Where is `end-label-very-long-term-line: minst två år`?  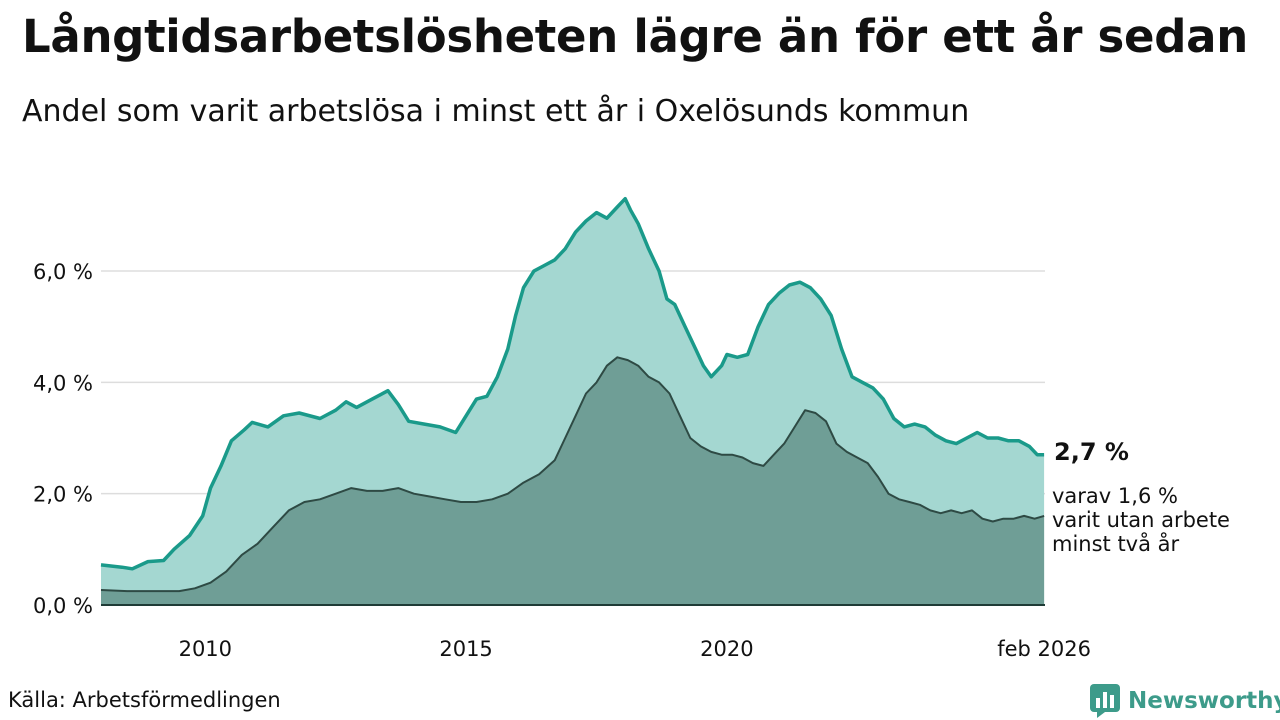 end-label-very-long-term-line: minst två år is located at coordinates (1116, 543).